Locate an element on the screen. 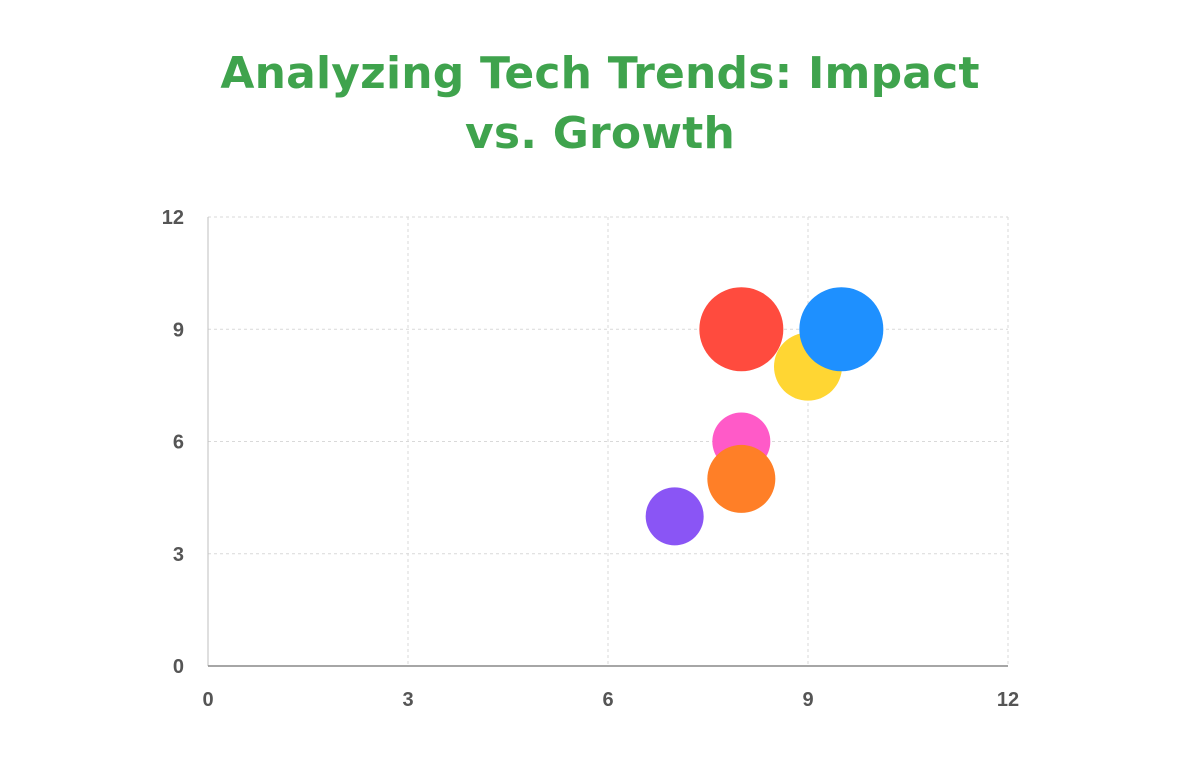  y-tick-label: 6 is located at coordinates (178, 443).